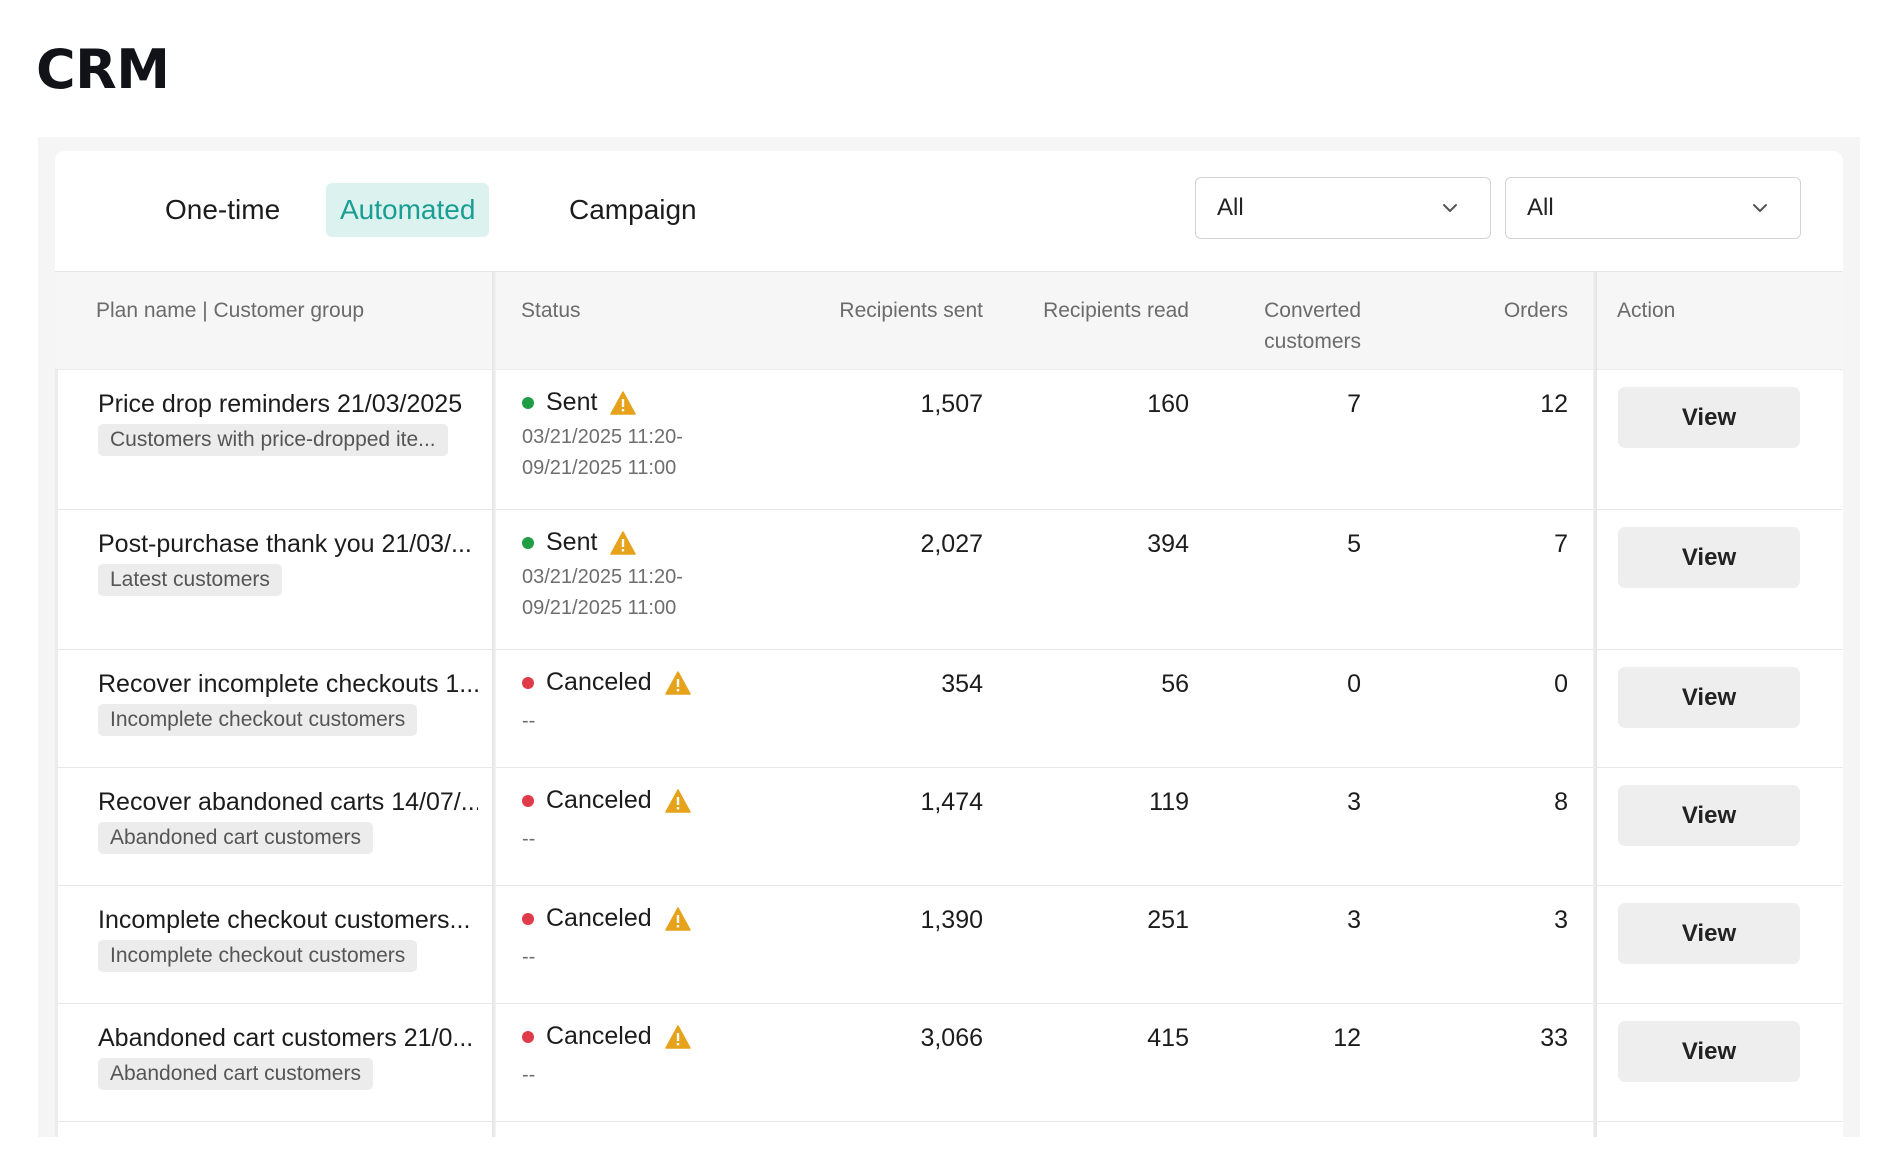  I want to click on filter-select-1-value: All, so click(1230, 207).